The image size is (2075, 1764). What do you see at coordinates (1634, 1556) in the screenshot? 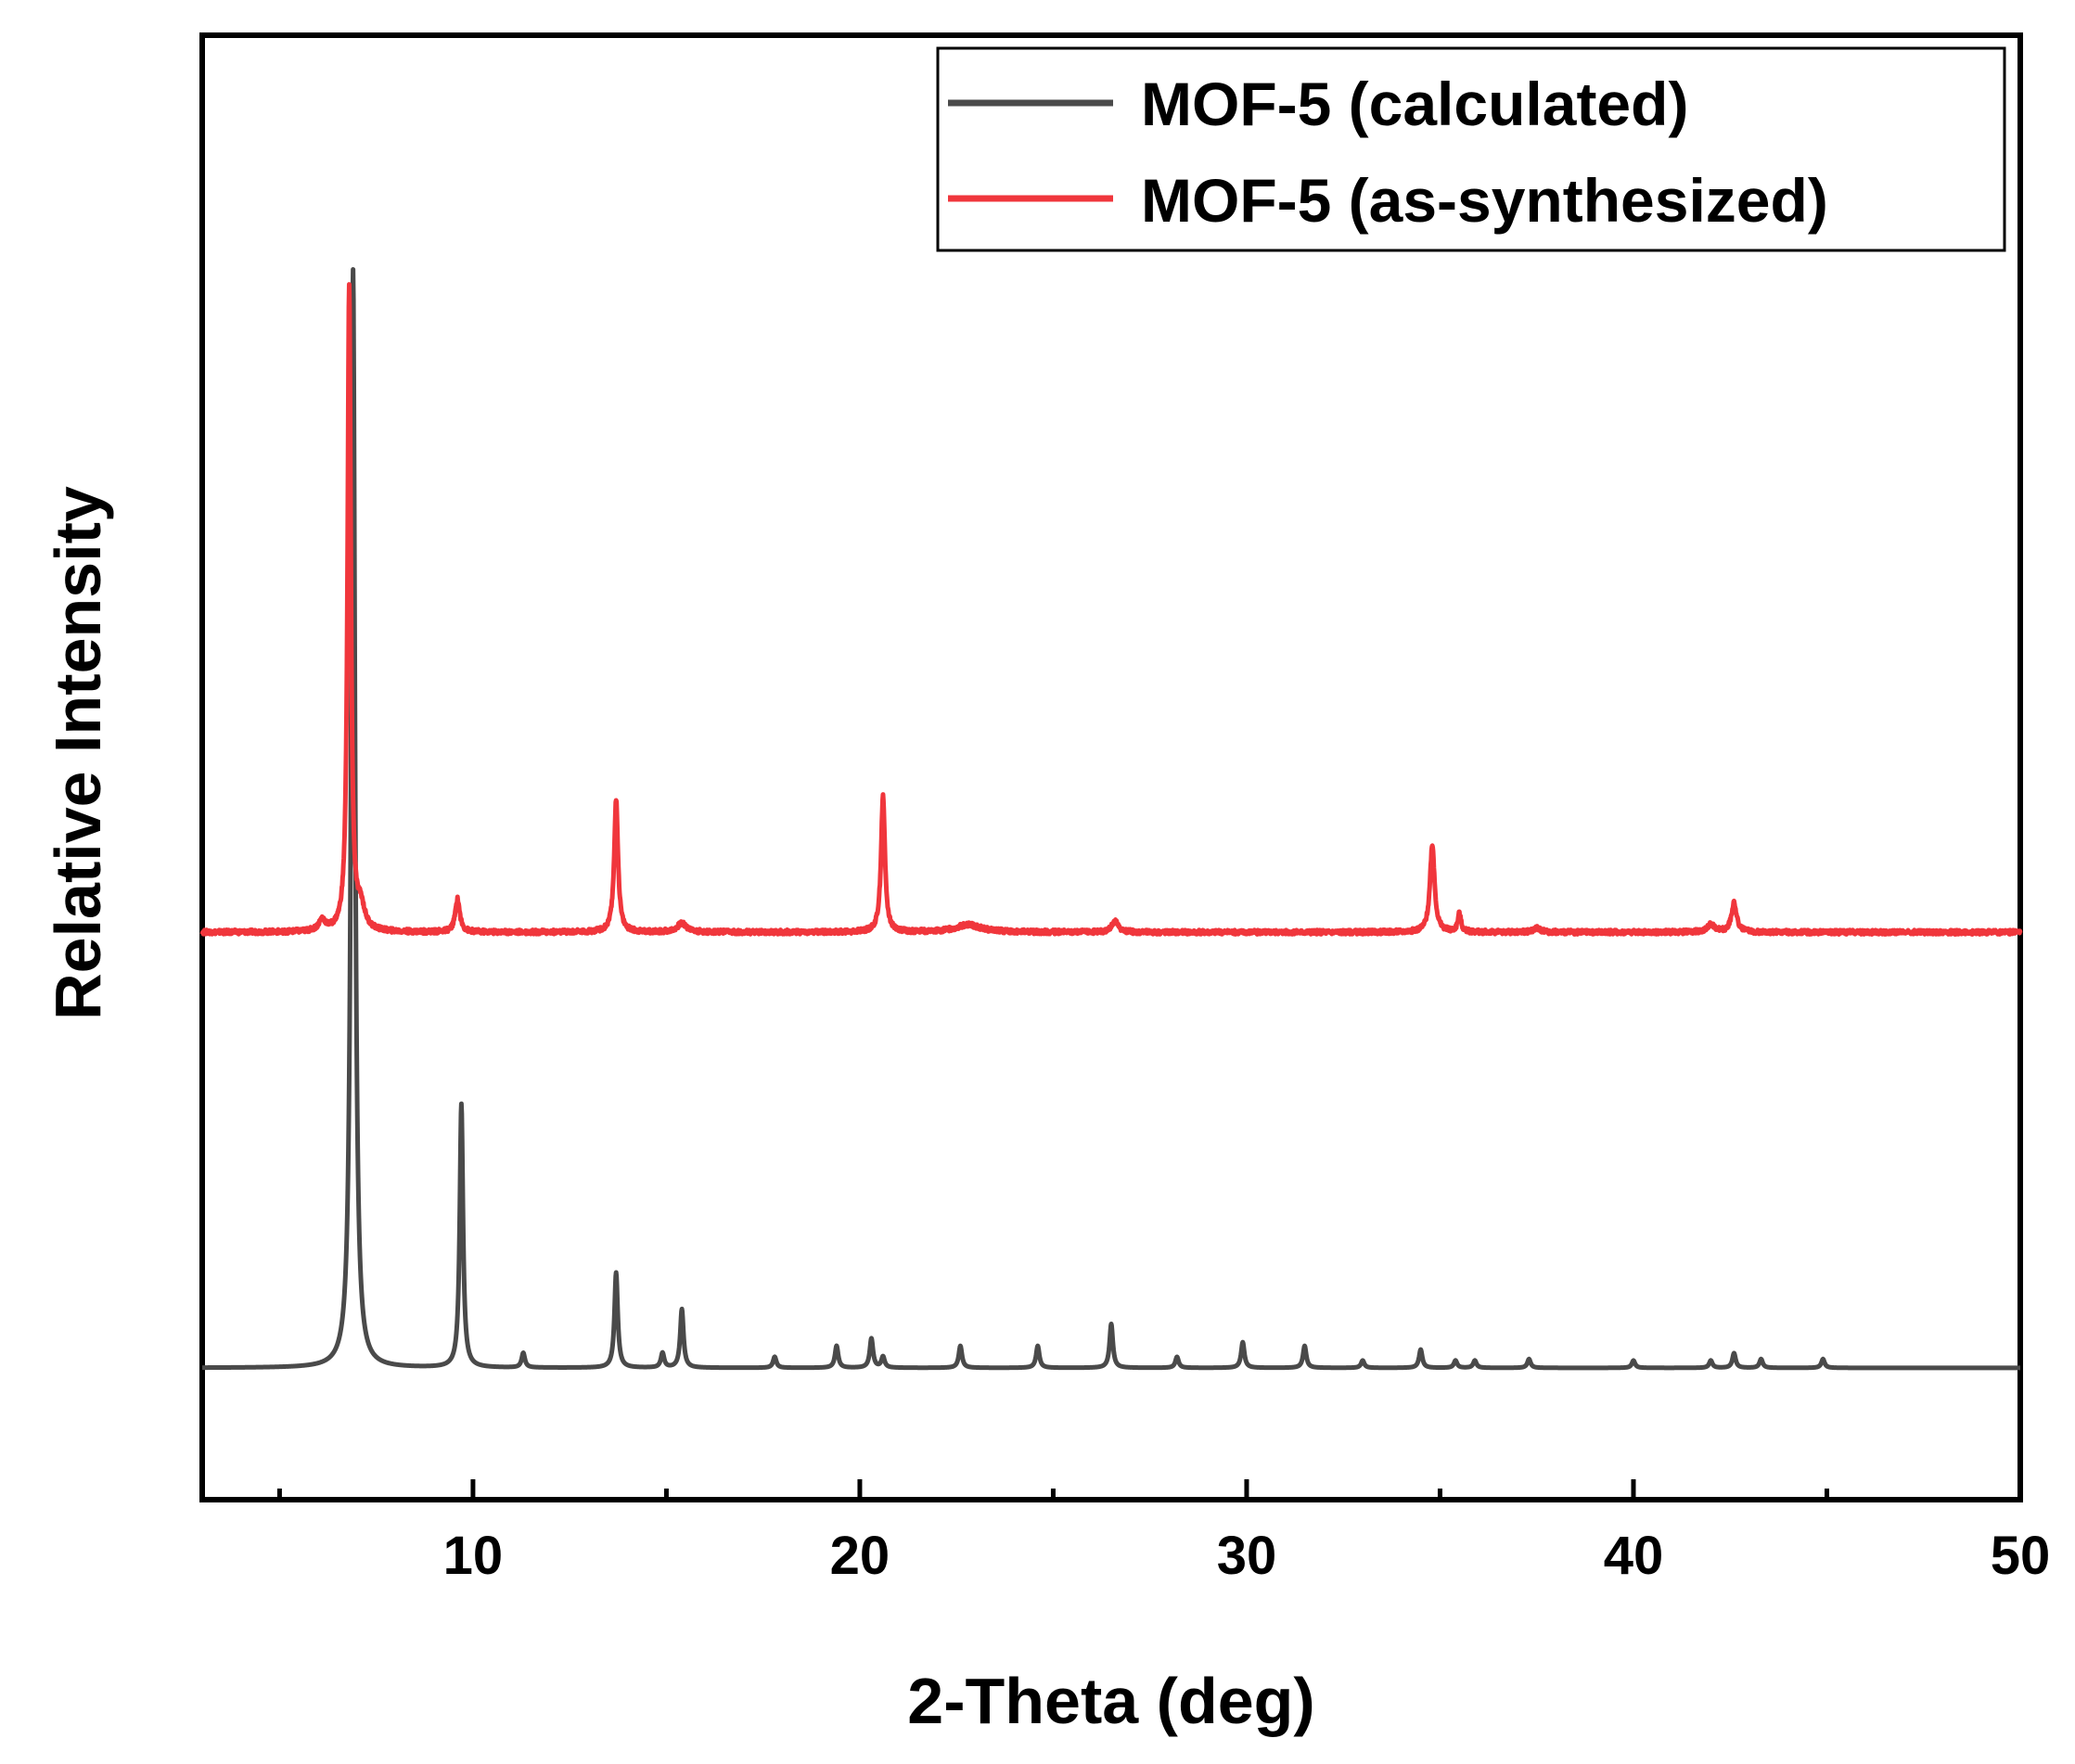
I see `x-tick-label: 40` at bounding box center [1634, 1556].